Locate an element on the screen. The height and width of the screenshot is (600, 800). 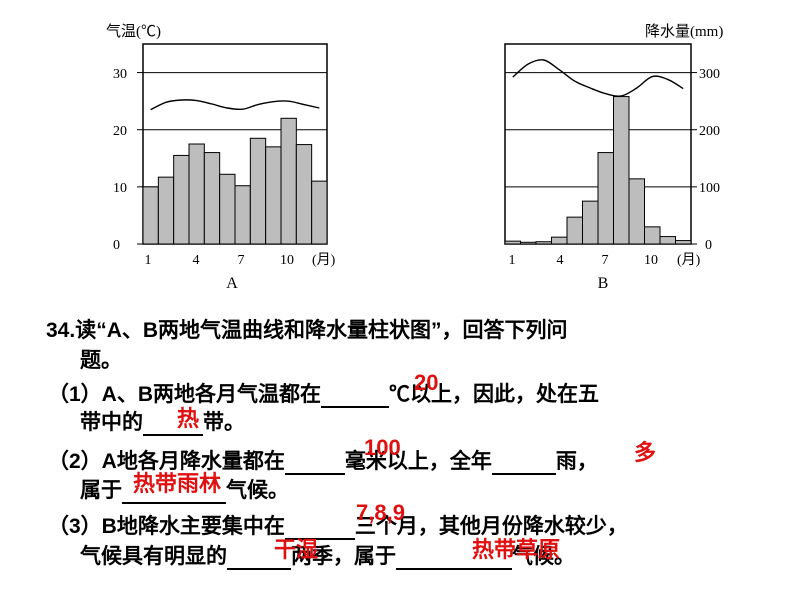
q1-text-c: 带中的 is located at coordinates (111, 422).